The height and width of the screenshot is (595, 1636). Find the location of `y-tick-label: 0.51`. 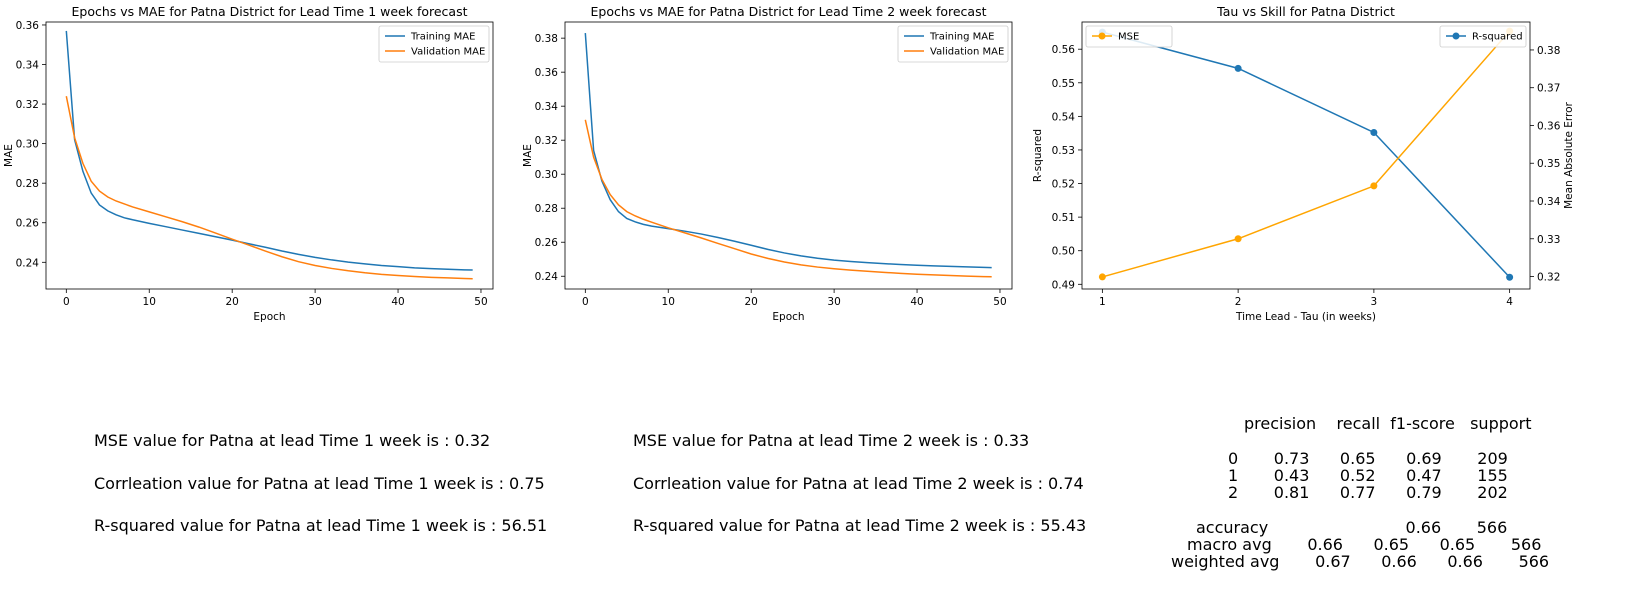

y-tick-label: 0.51 is located at coordinates (1063, 218).